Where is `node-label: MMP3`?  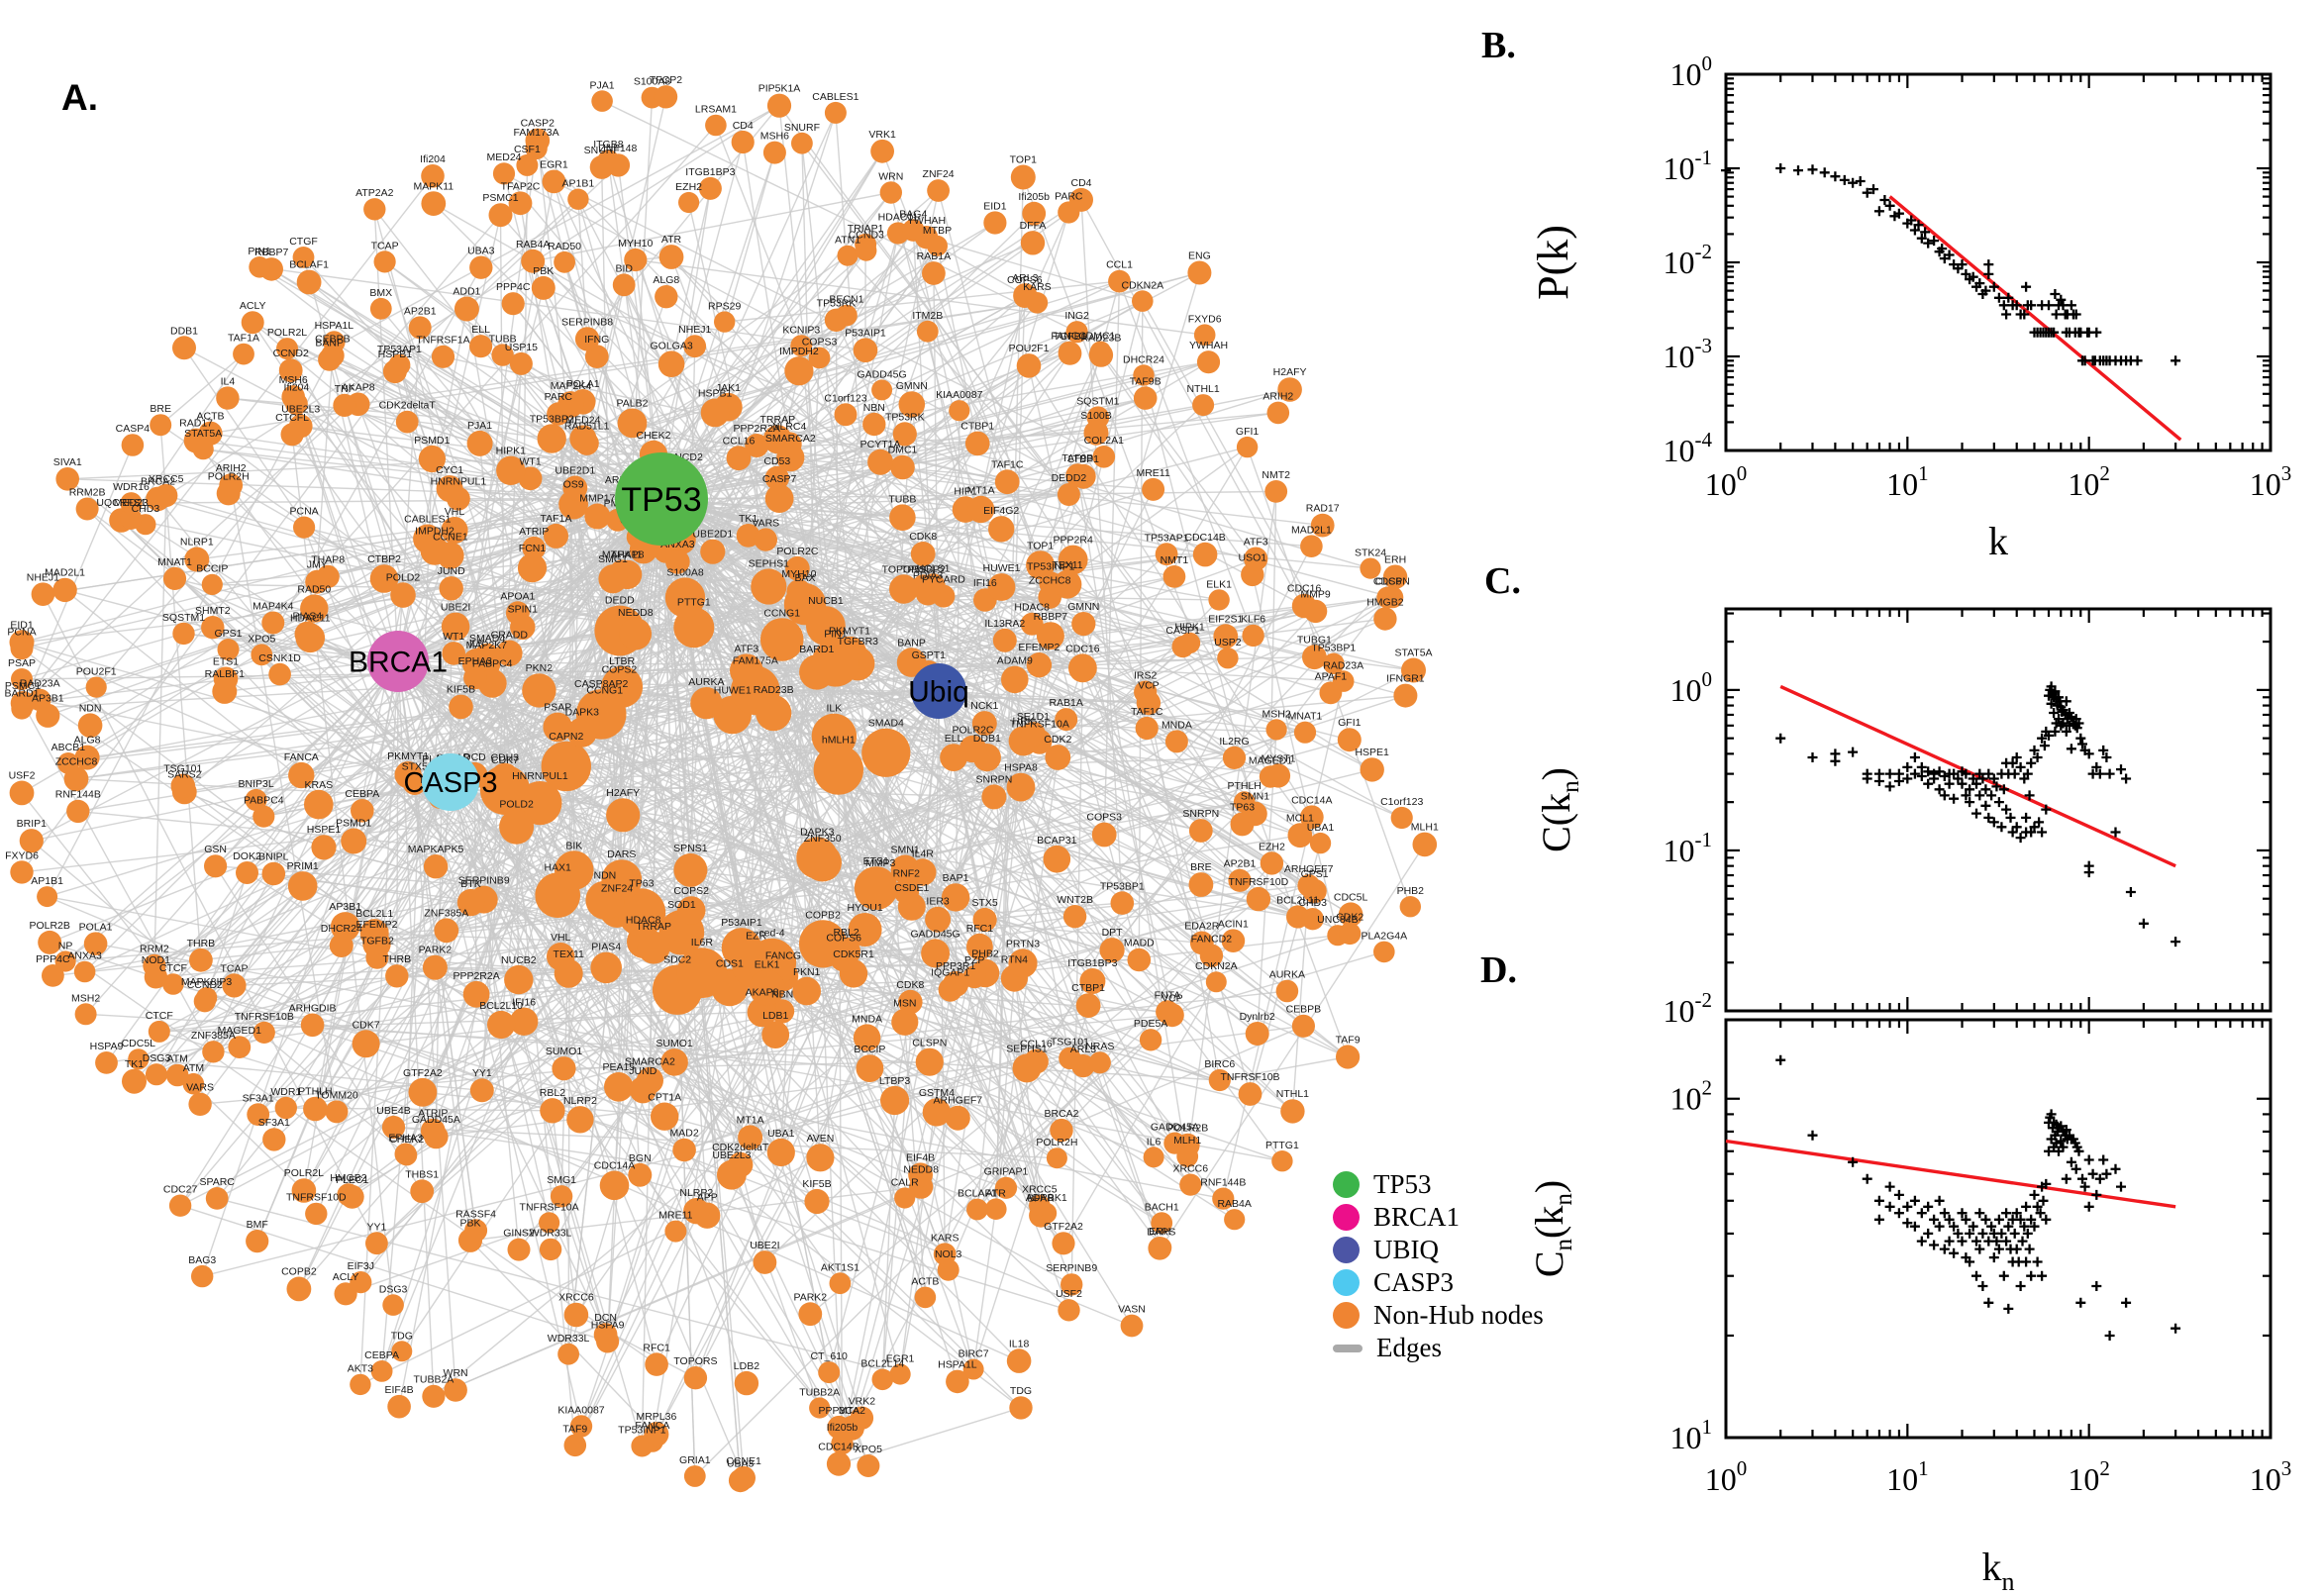
node-label: MMP3 is located at coordinates (880, 863).